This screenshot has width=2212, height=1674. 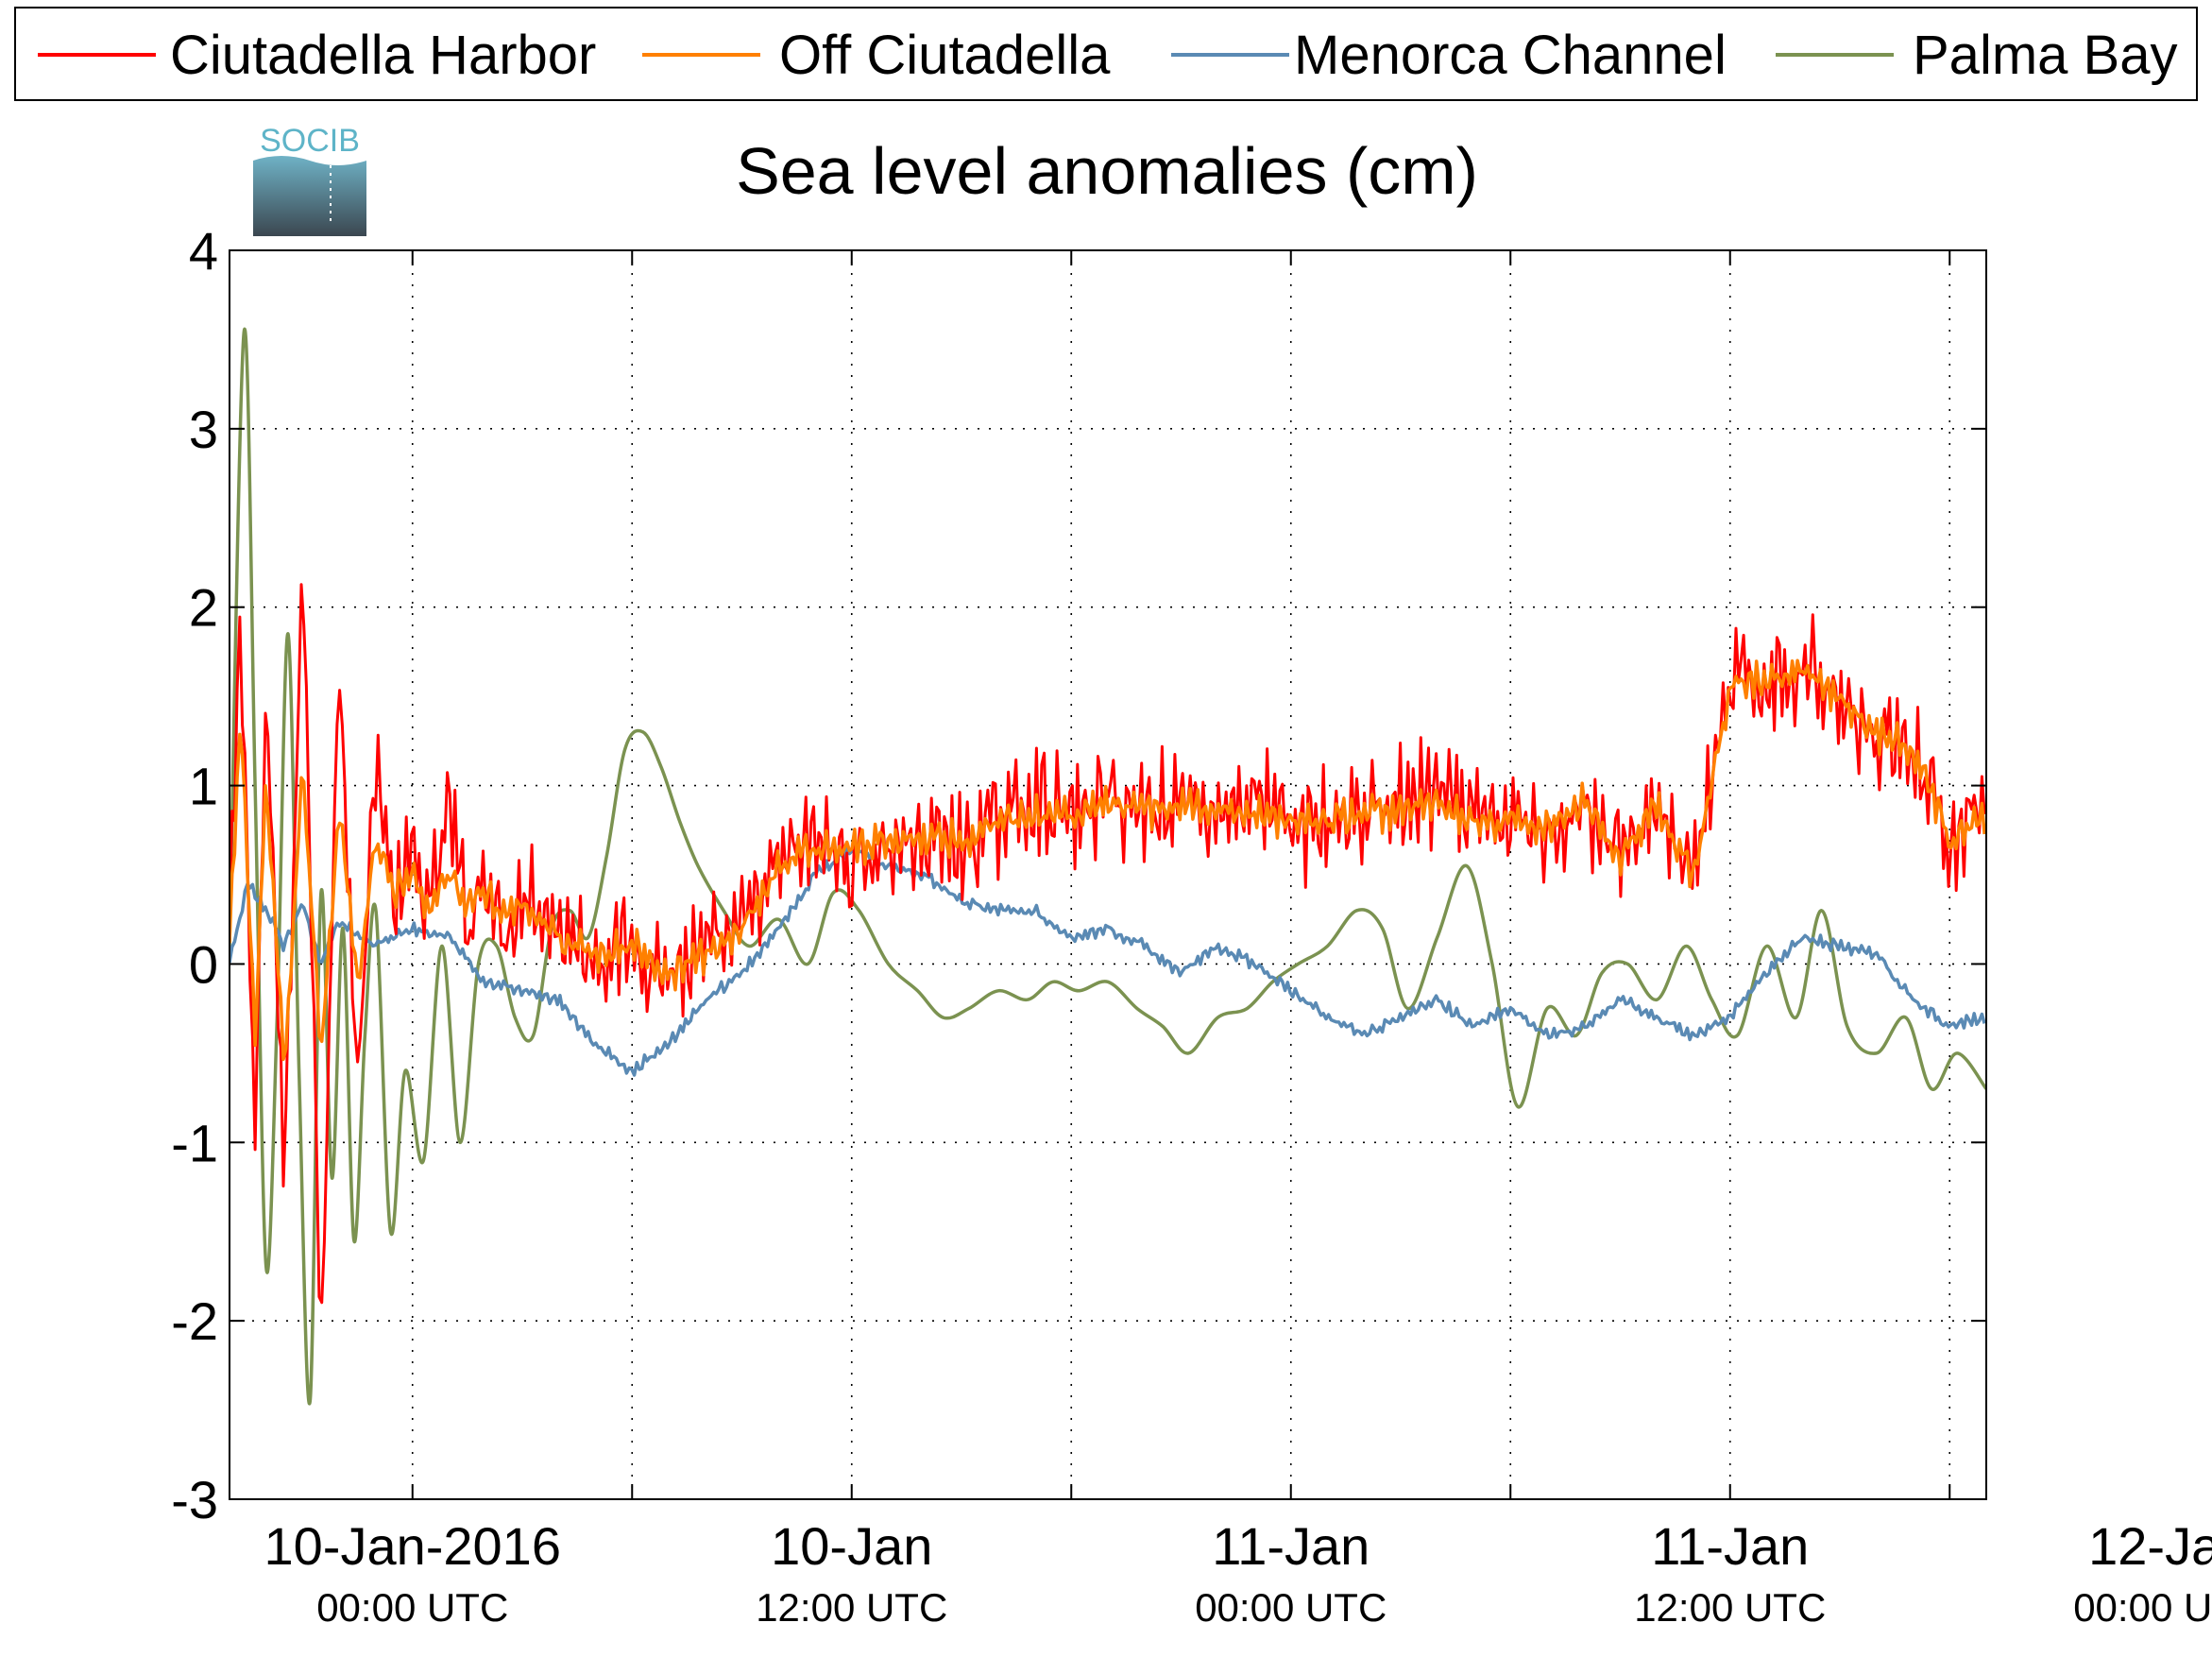 I want to click on series-line-menorca-channel, so click(x=1108, y=961).